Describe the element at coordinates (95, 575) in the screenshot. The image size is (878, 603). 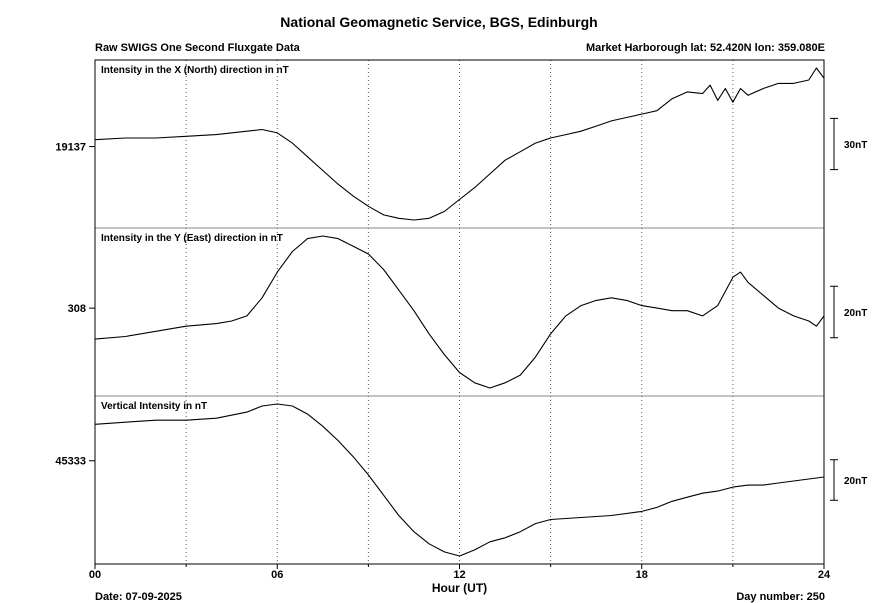
I see `x-tick-label: 00` at that location.